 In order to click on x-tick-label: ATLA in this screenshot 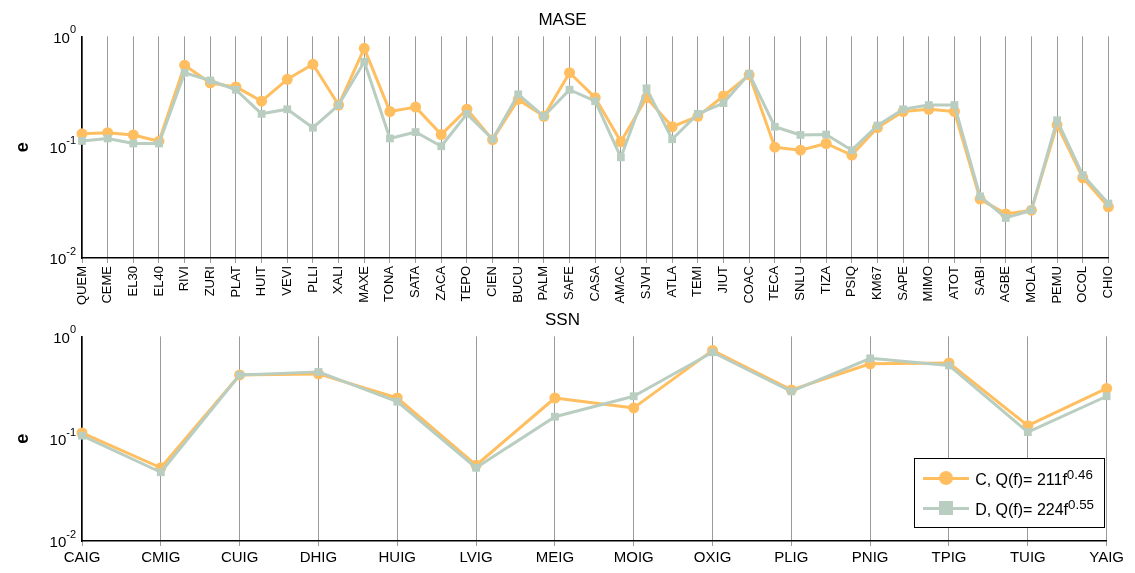, I will do `click(671, 281)`.